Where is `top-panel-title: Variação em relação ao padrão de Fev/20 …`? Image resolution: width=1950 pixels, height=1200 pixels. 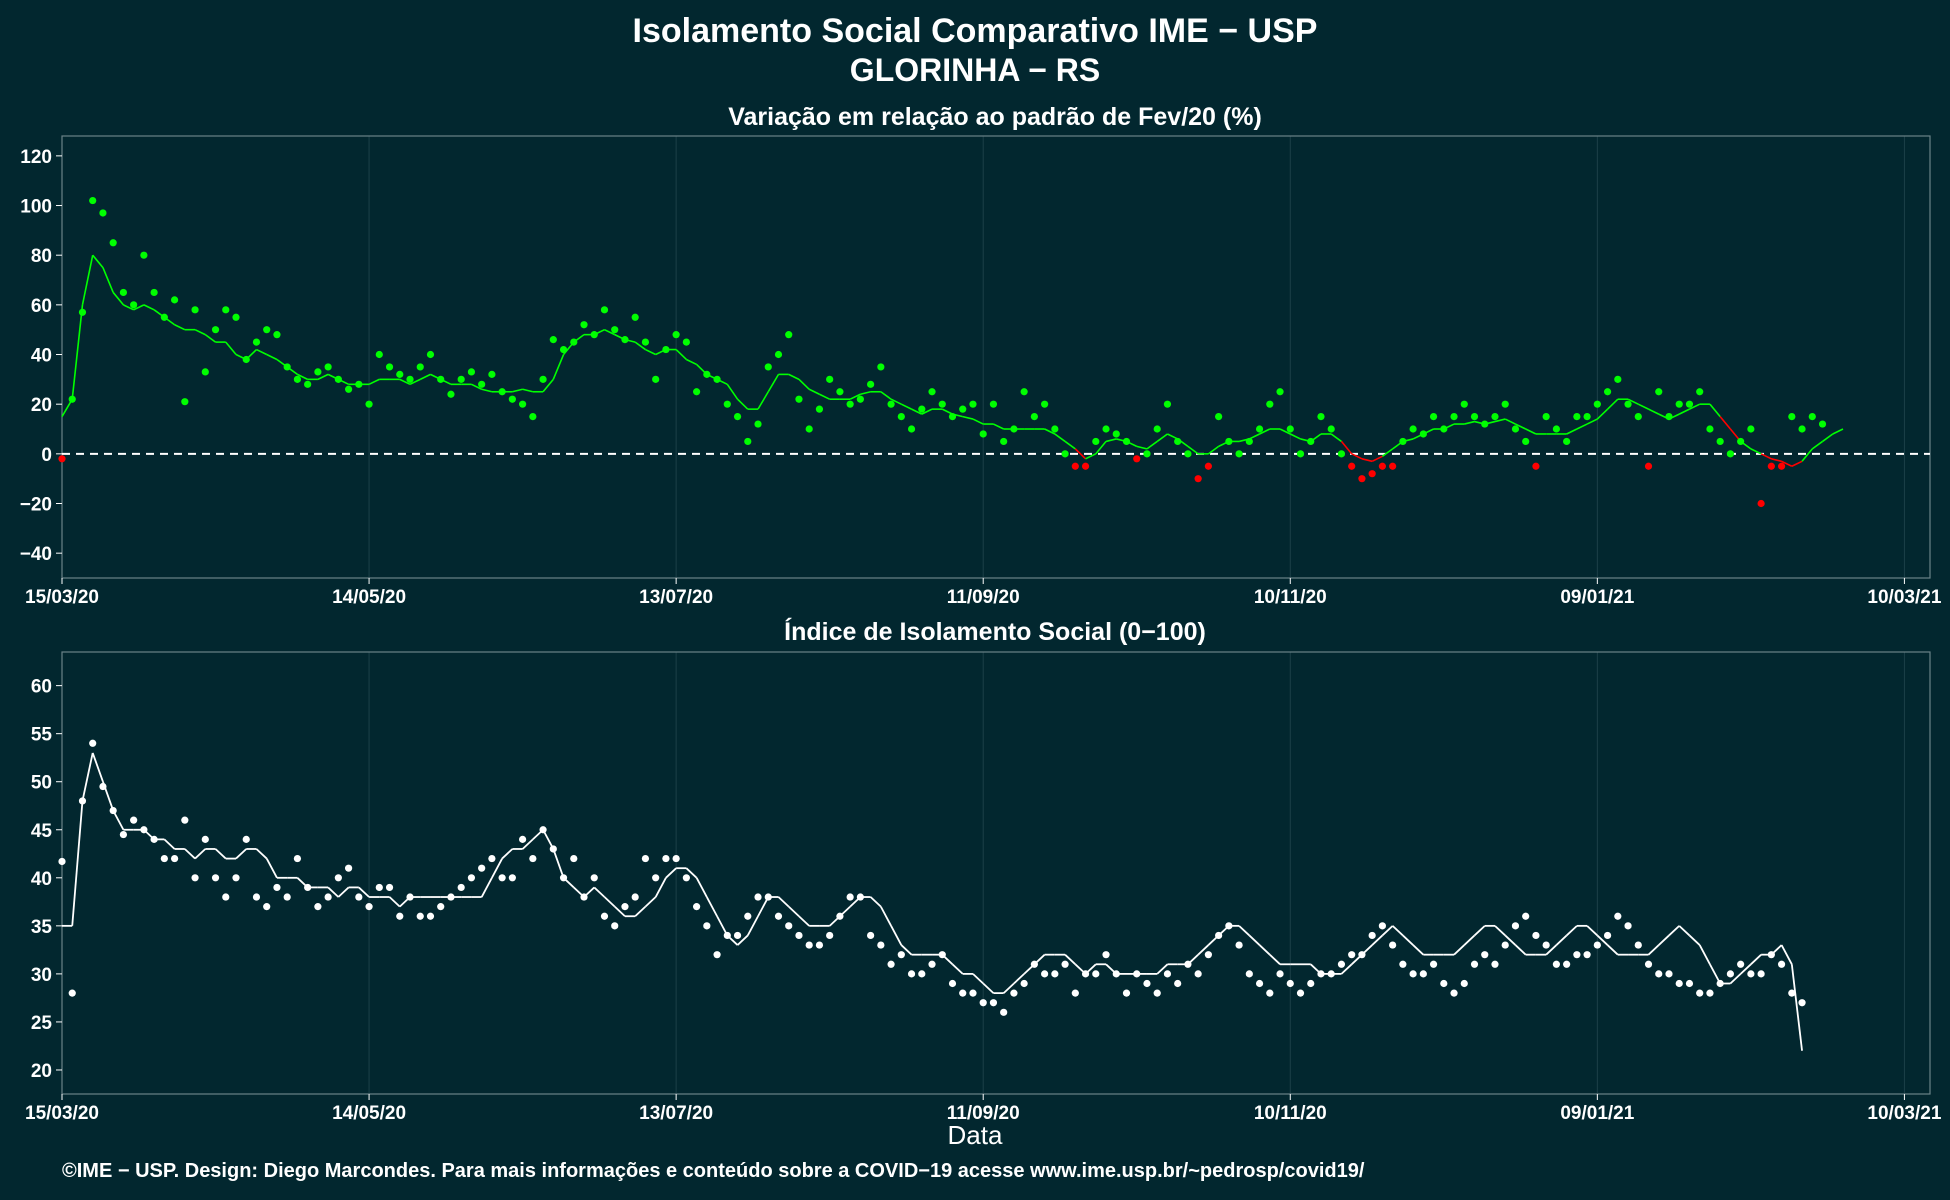
top-panel-title: Variação em relação ao padrão de Fev/20 … is located at coordinates (995, 117).